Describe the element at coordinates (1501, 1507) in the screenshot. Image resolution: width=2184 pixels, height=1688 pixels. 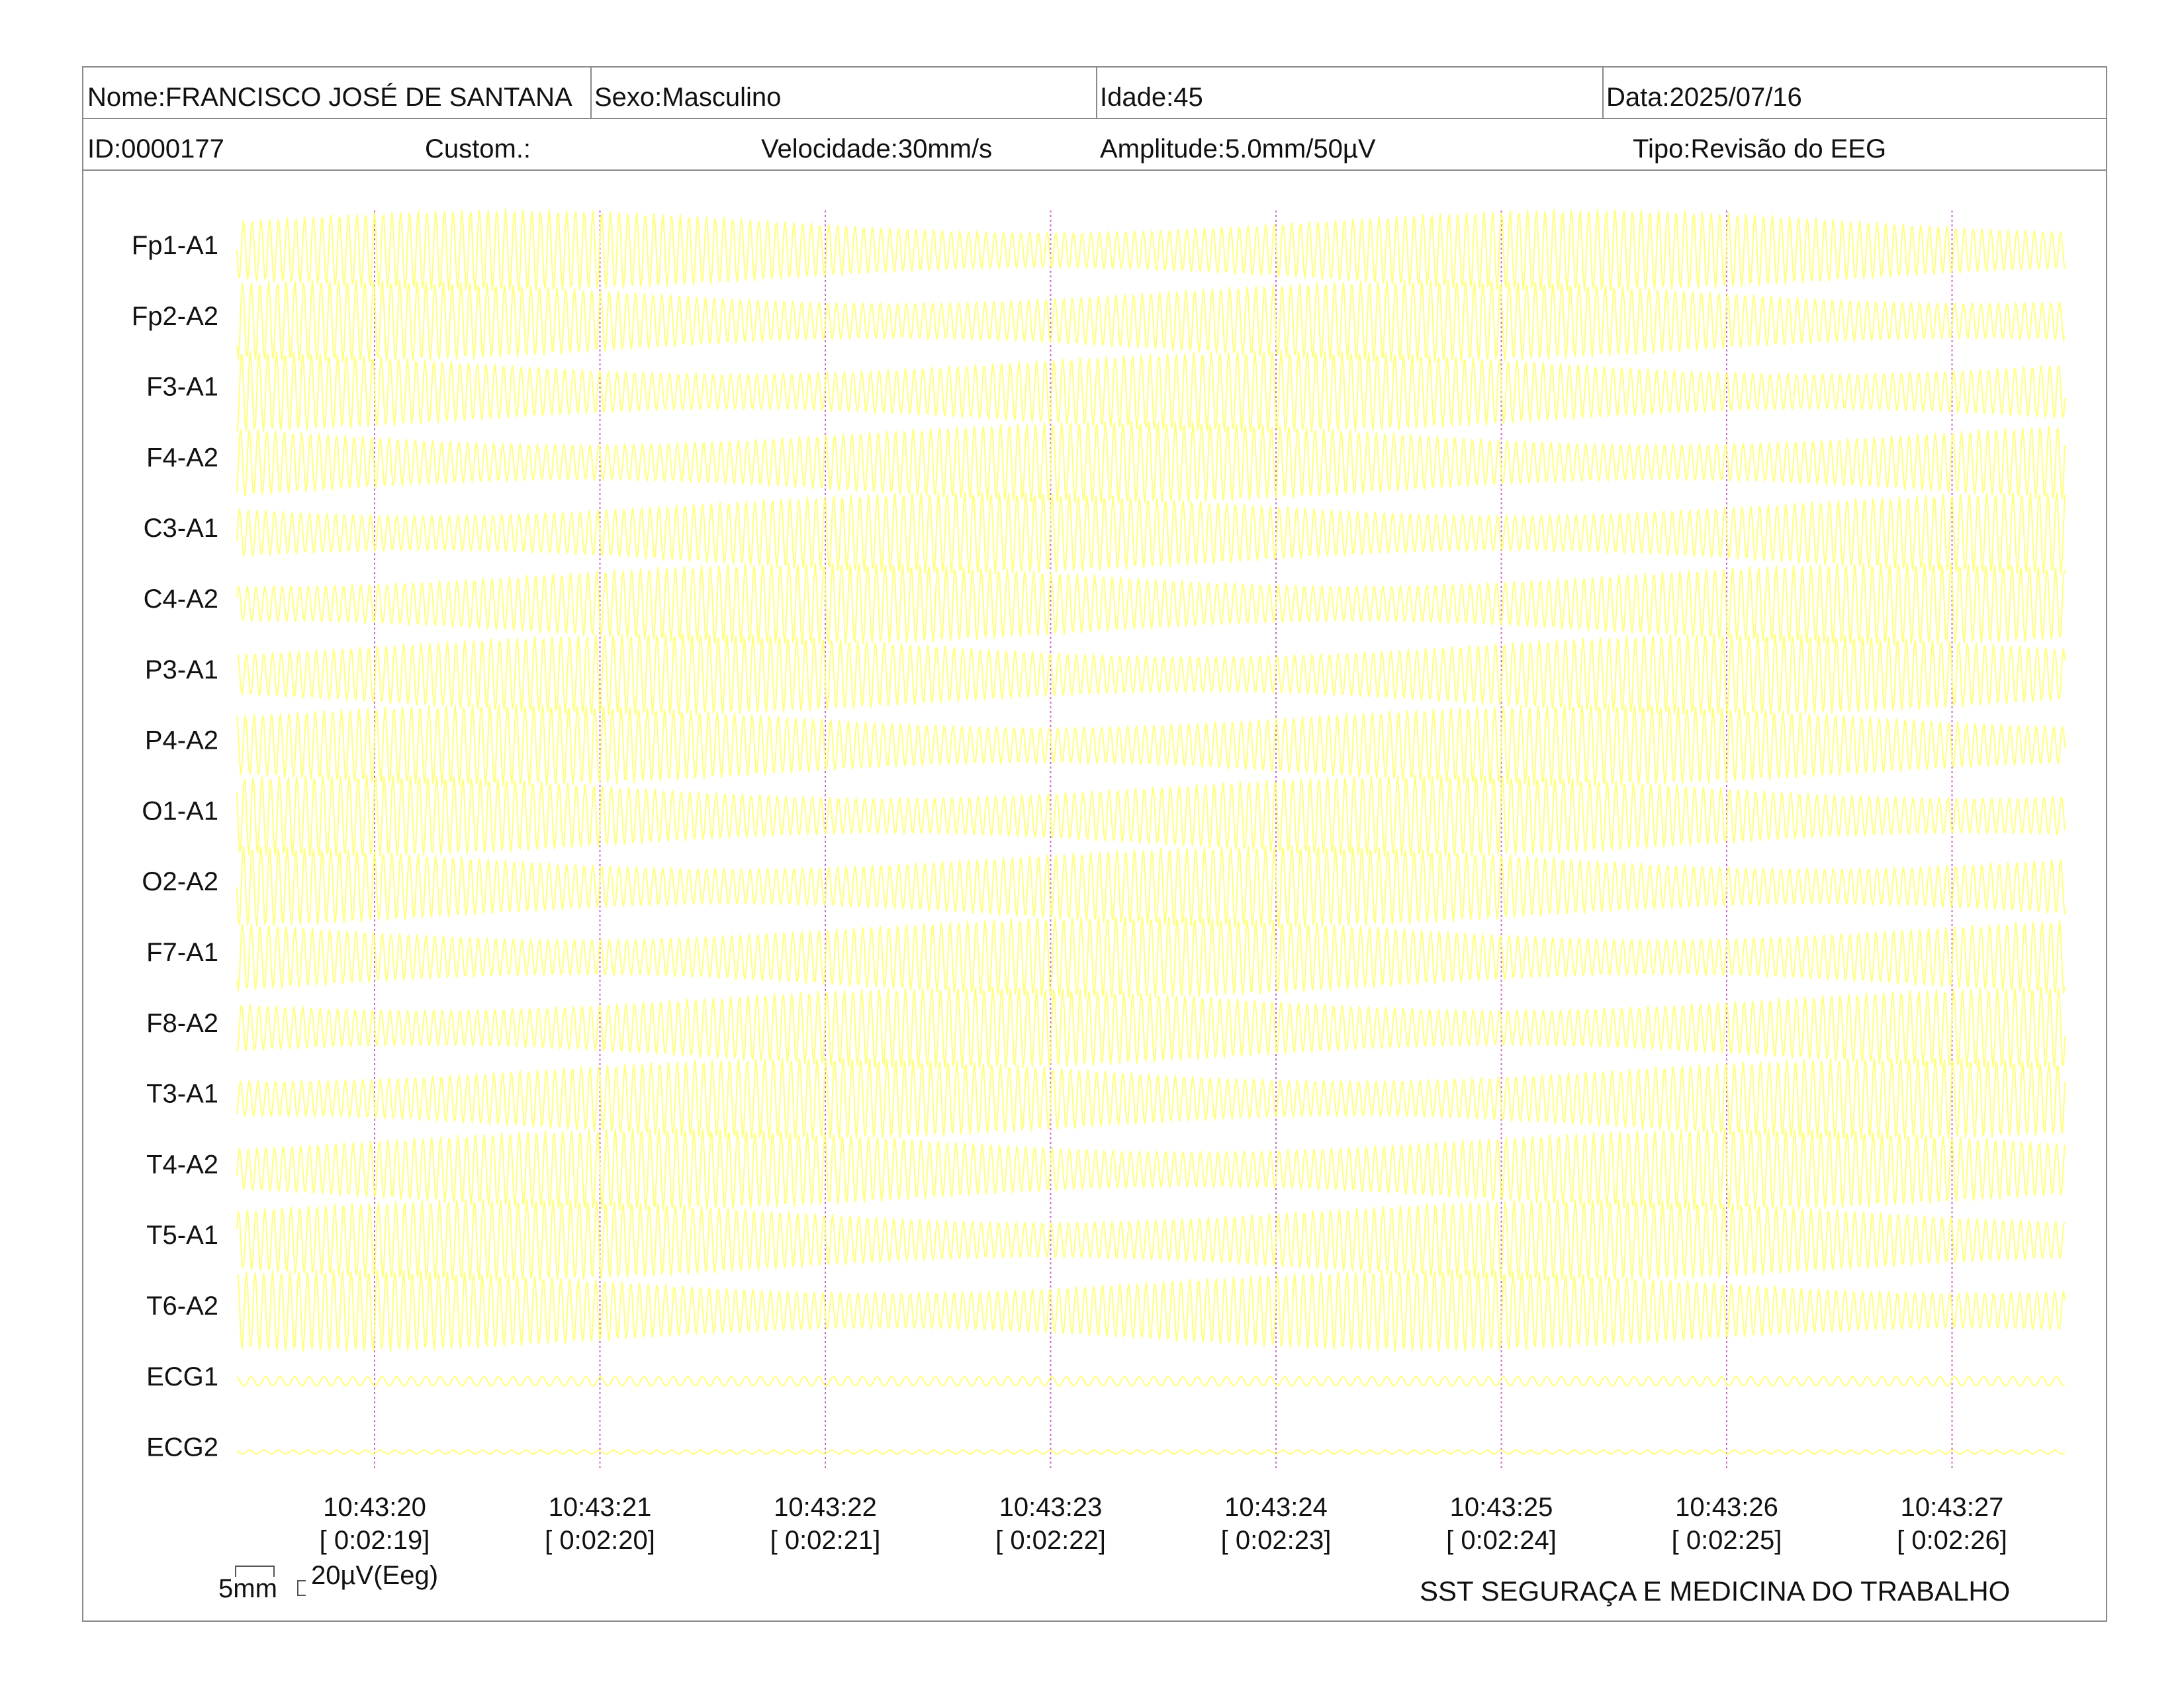
I see `clock-time-label: 10:43:25` at that location.